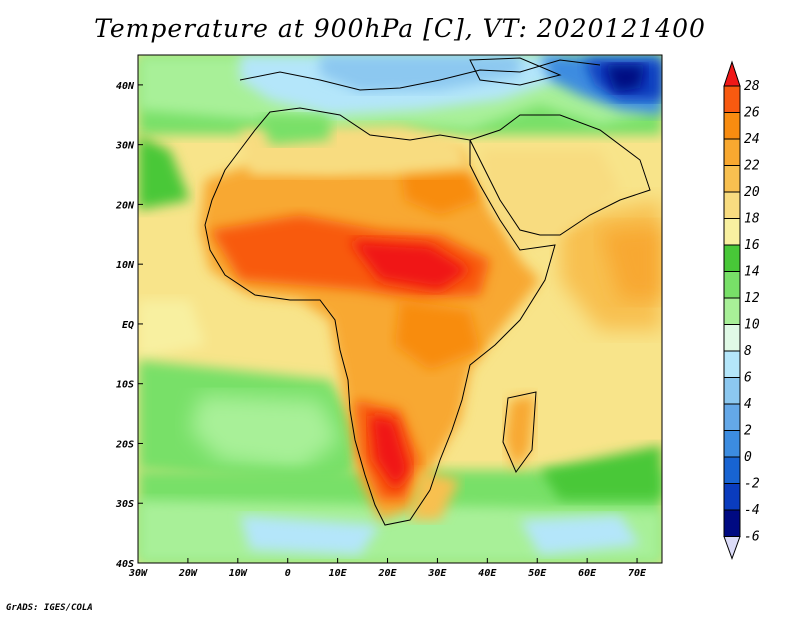 The image size is (800, 618). I want to click on lon-label: 0, so click(288, 573).